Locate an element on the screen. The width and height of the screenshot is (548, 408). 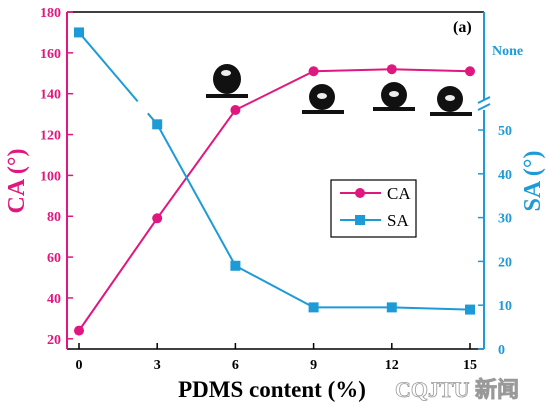
panel-label: (a) is located at coordinates (462, 27).